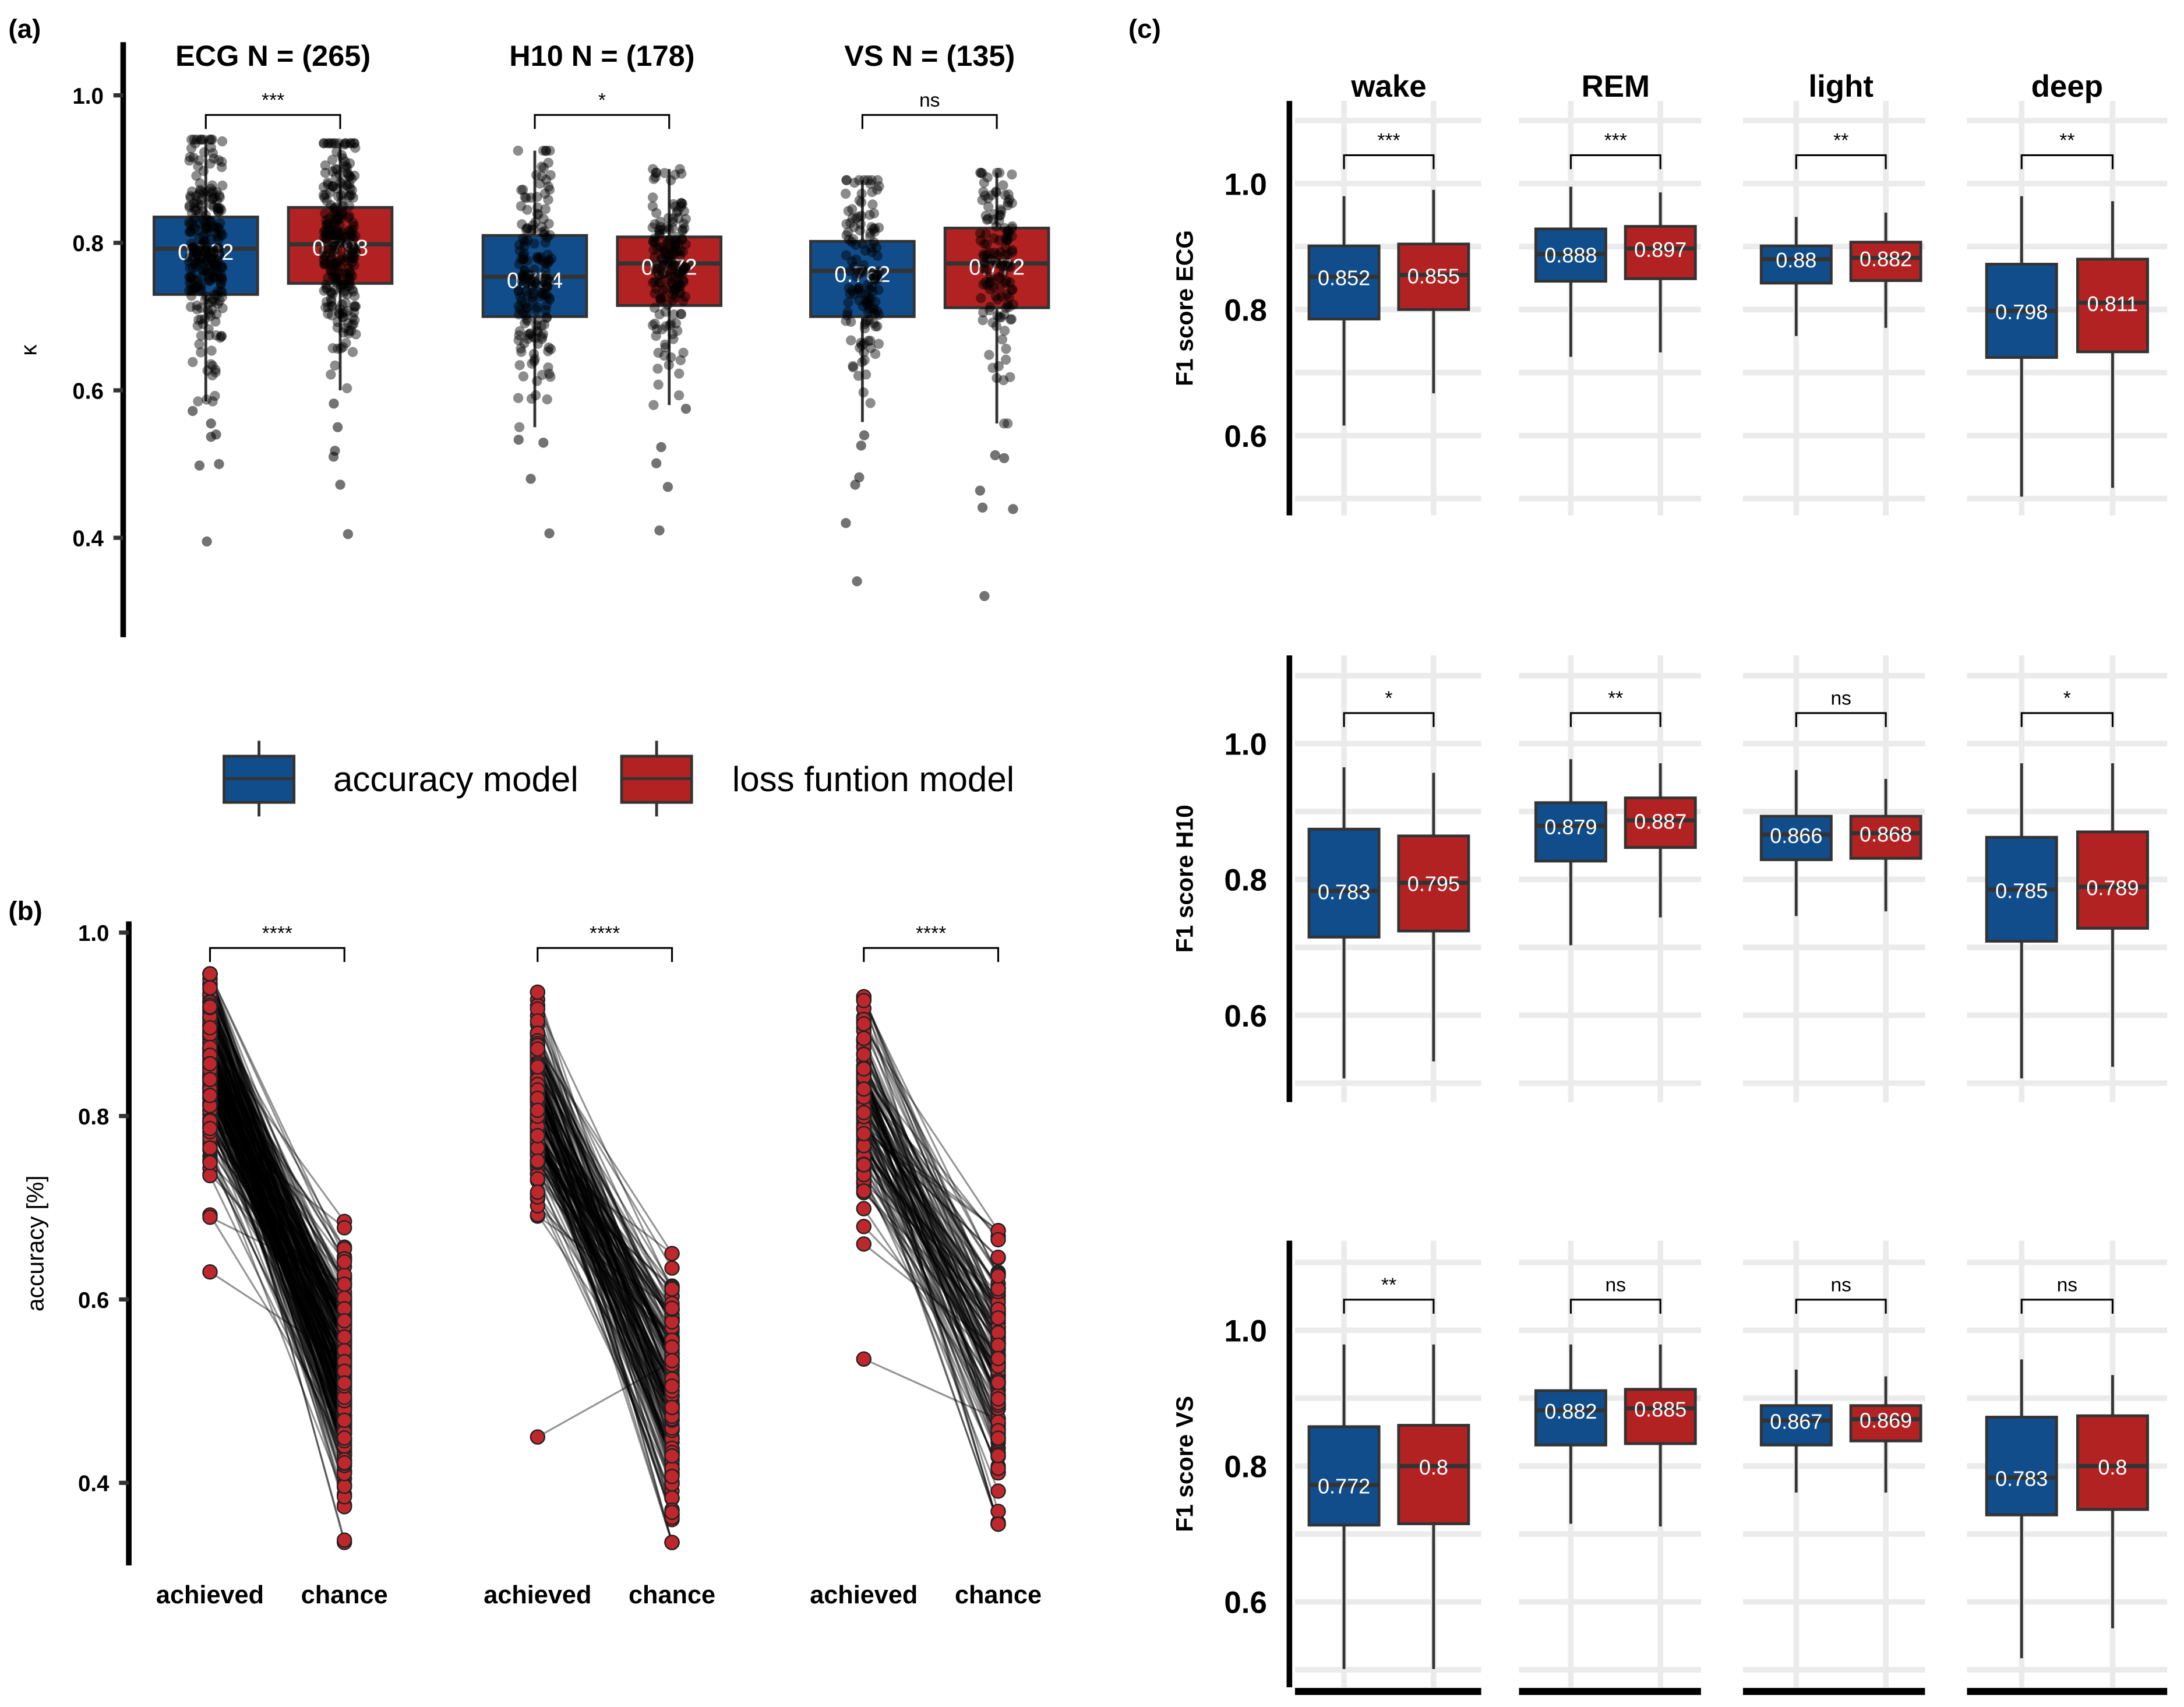  I want to click on box-loss, so click(2112, 880).